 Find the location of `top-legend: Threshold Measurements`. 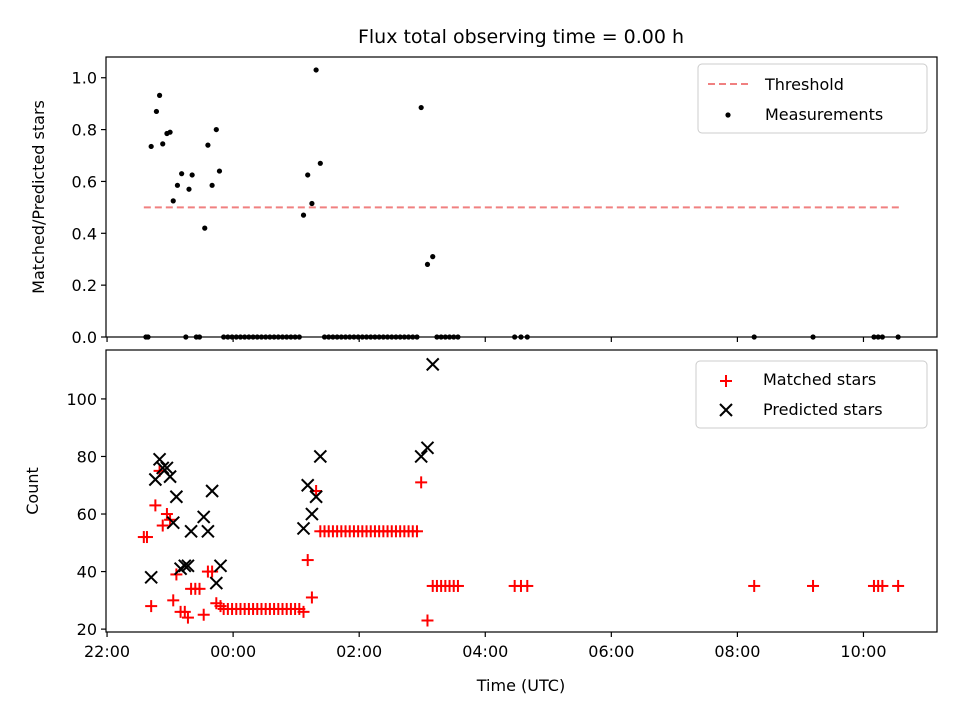

top-legend: Threshold Measurements is located at coordinates (812, 98).